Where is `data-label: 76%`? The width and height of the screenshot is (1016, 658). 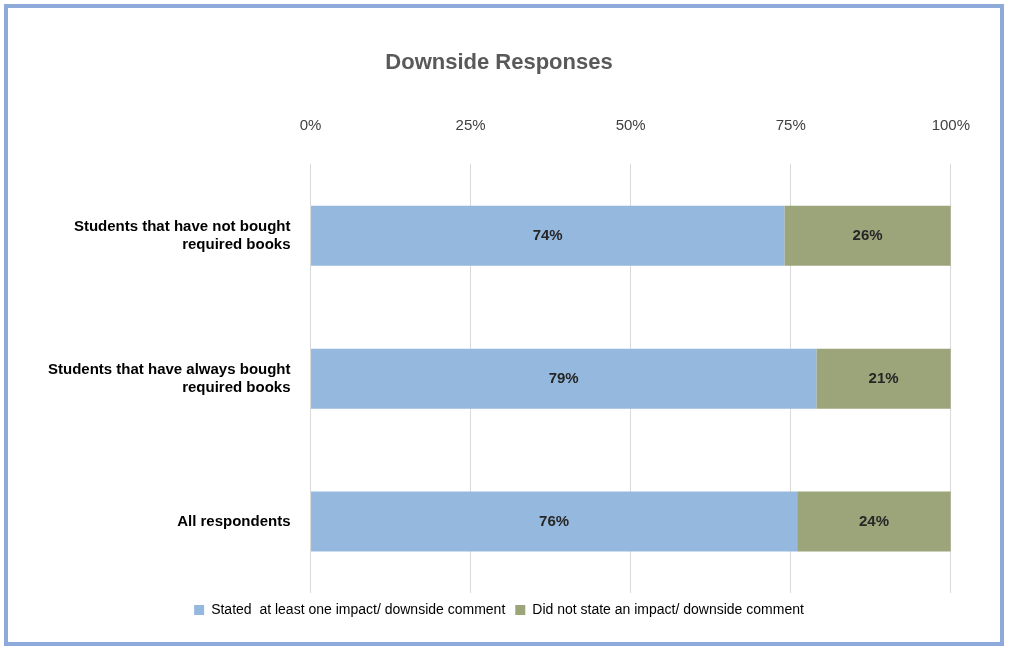
data-label: 76% is located at coordinates (554, 520).